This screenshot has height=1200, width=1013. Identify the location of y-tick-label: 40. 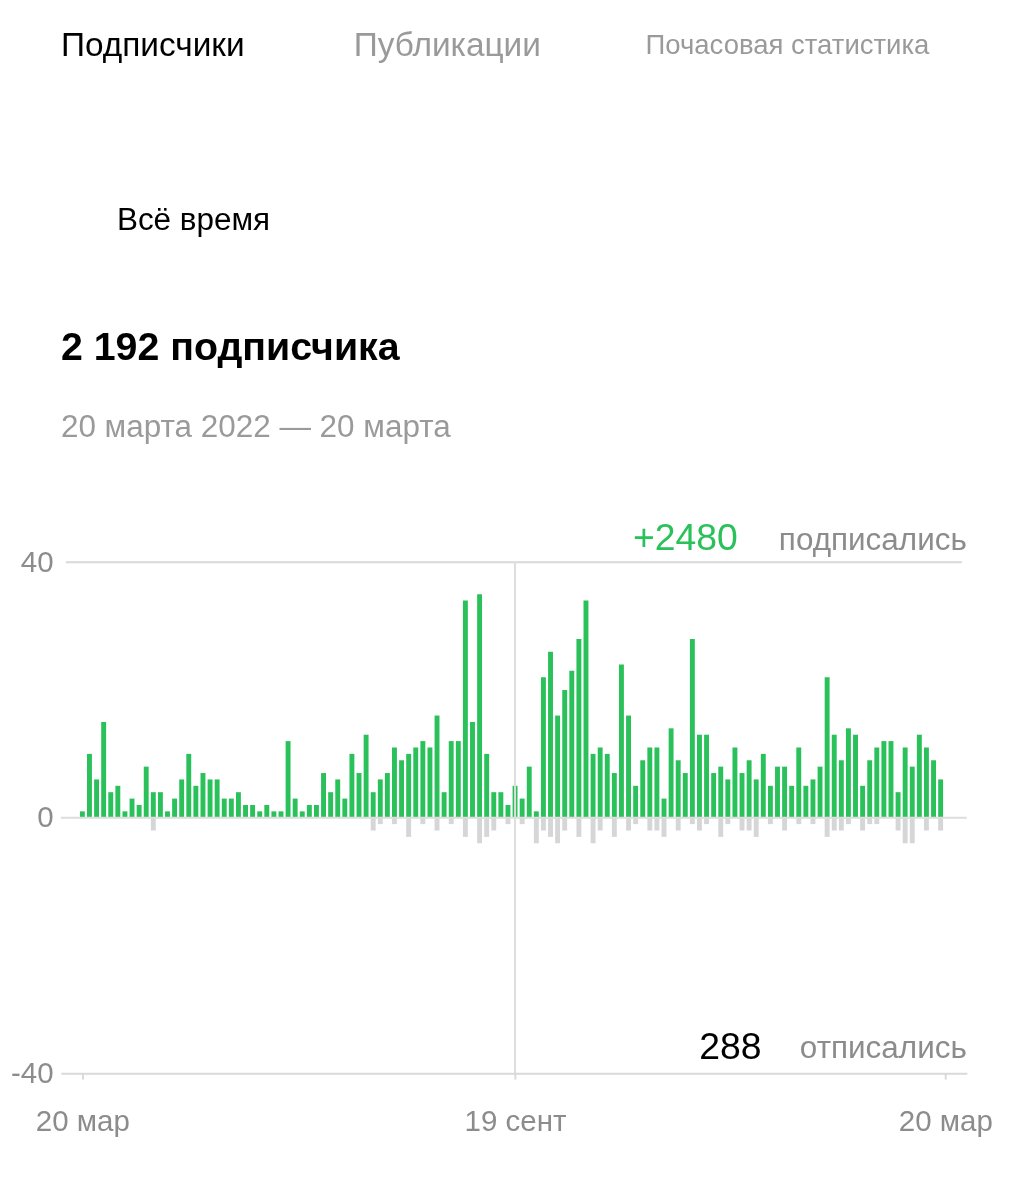
(37, 561).